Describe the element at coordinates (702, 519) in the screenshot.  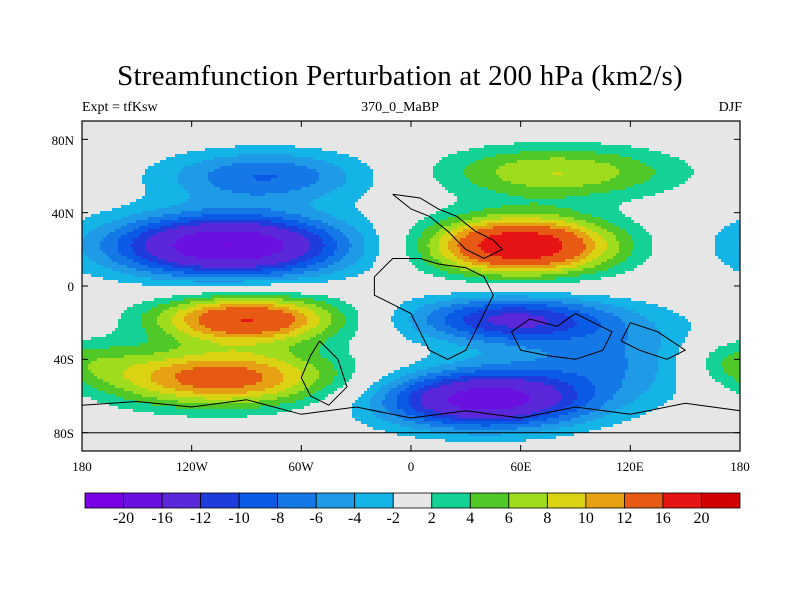
I see `colorbar-label: 20` at that location.